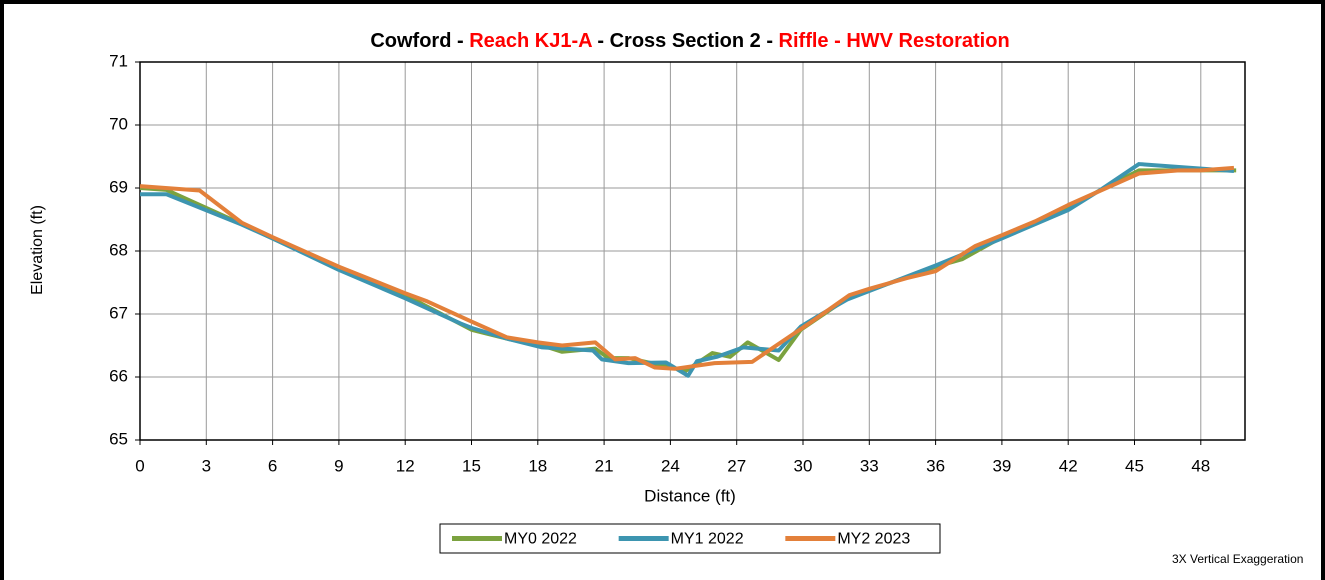 This screenshot has height=580, width=1325. Describe the element at coordinates (471, 465) in the screenshot. I see `x-tick-label: 15` at that location.